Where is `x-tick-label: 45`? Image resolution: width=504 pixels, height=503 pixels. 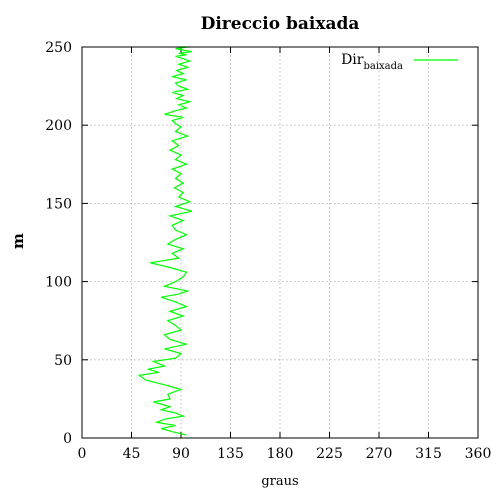 x-tick-label: 45 is located at coordinates (132, 454).